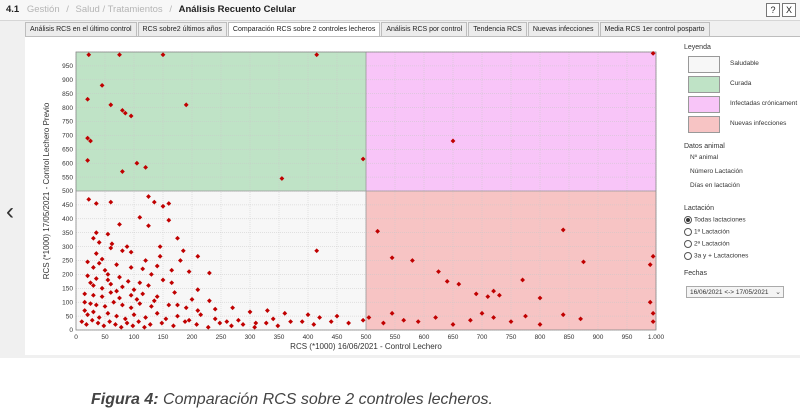 This screenshot has width=800, height=418. Describe the element at coordinates (758, 123) in the screenshot. I see `legend-label-nuevas: Nuevas infecciones` at that location.